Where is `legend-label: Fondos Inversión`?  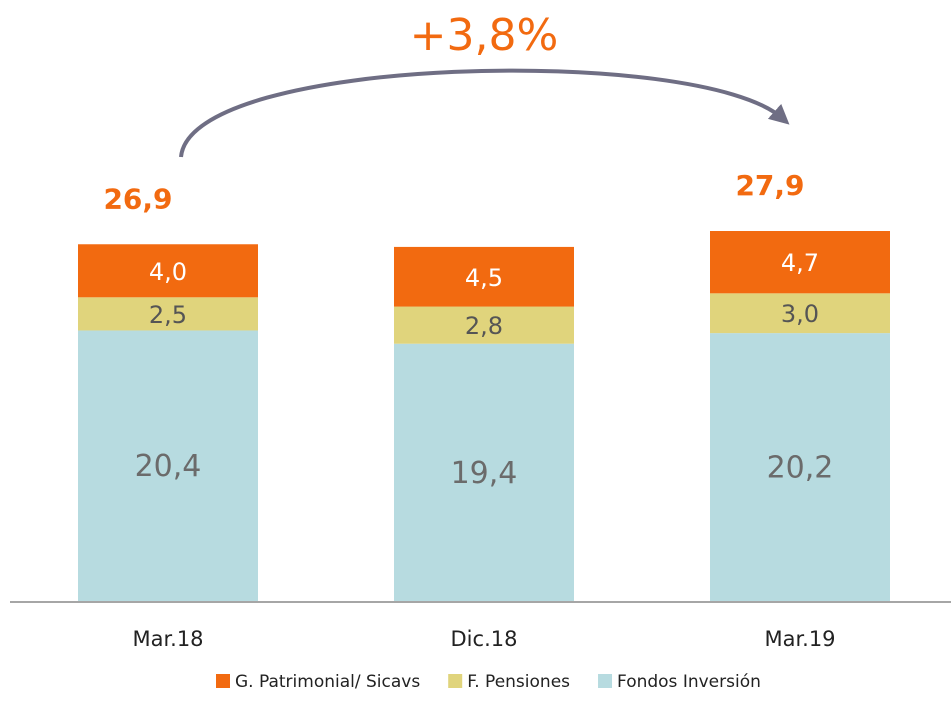 legend-label: Fondos Inversión is located at coordinates (689, 682).